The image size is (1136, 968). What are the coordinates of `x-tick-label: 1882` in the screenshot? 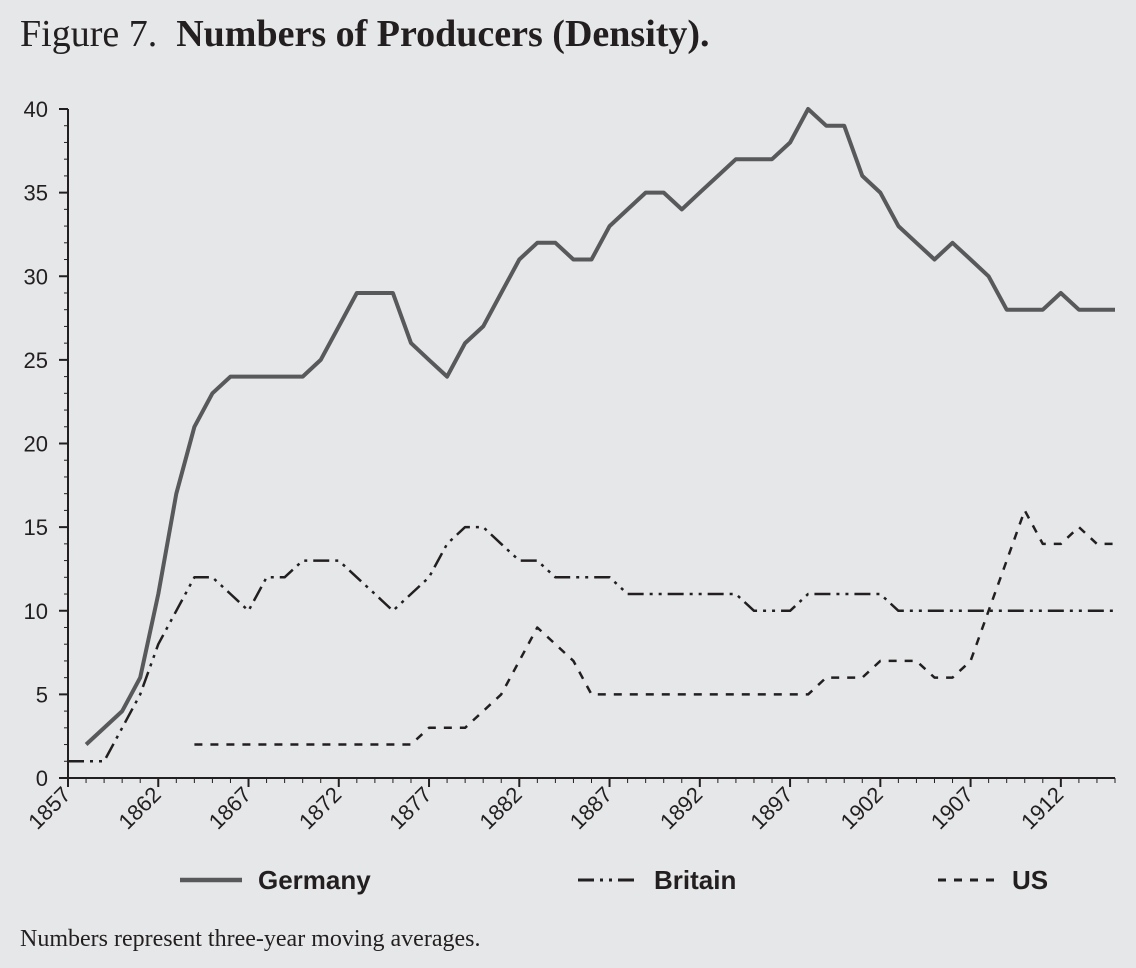 It's located at (501, 808).